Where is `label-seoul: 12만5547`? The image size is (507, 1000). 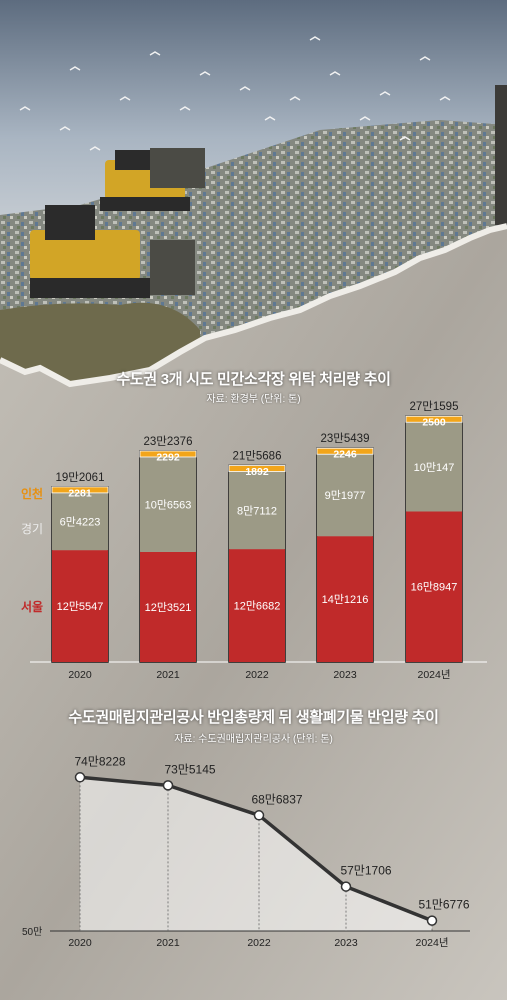
label-seoul: 12만5547 is located at coordinates (80, 606).